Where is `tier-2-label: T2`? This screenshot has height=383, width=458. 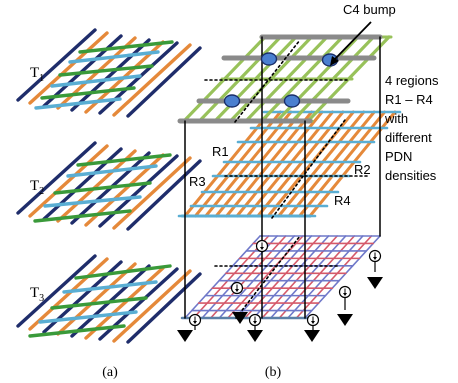
tier-2-label: T2 is located at coordinates (37, 187).